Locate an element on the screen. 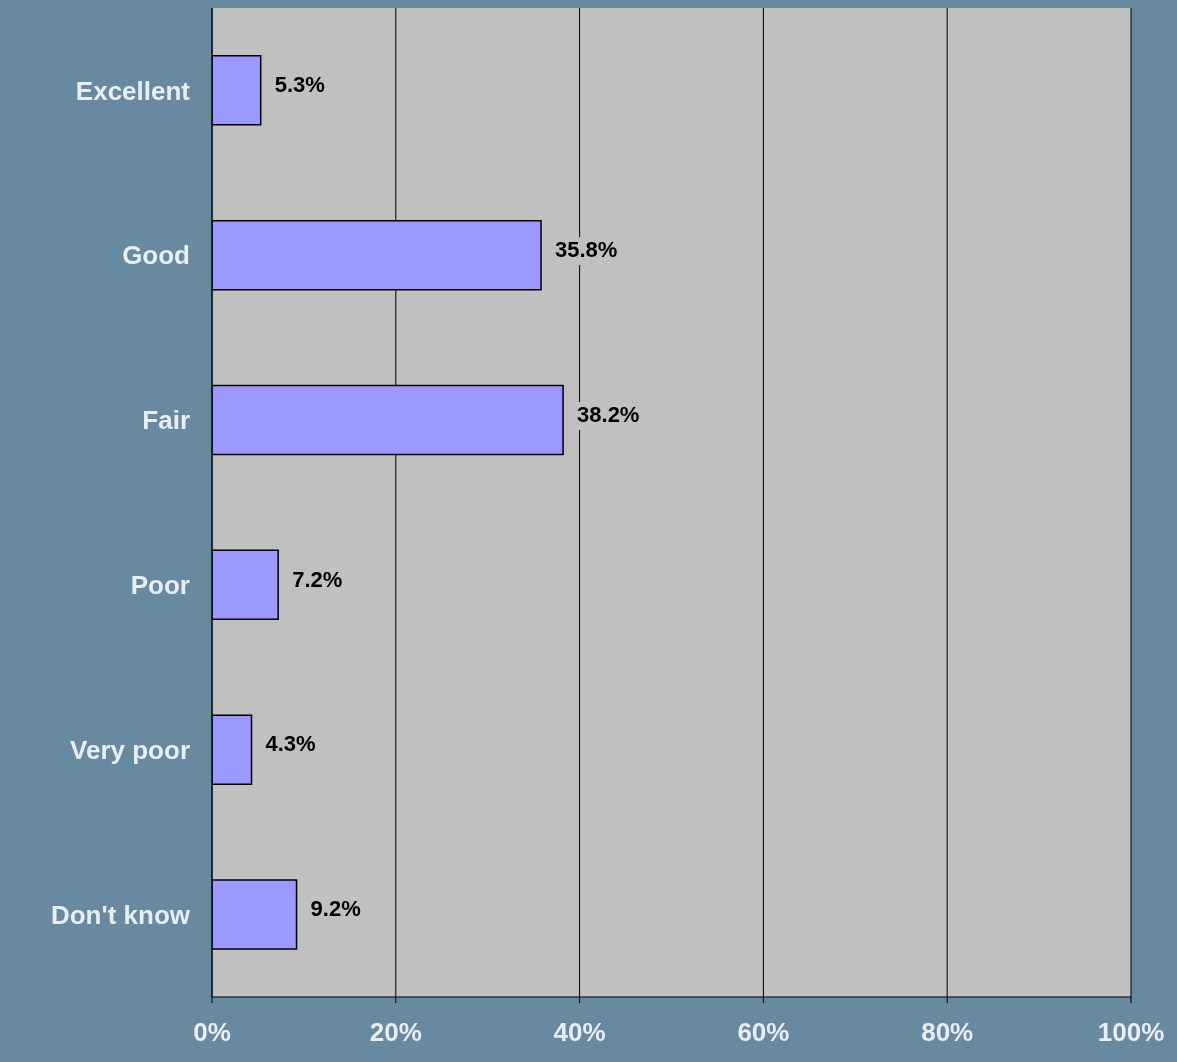 Image resolution: width=1177 pixels, height=1062 pixels. y-tick-label: Poor is located at coordinates (160, 585).